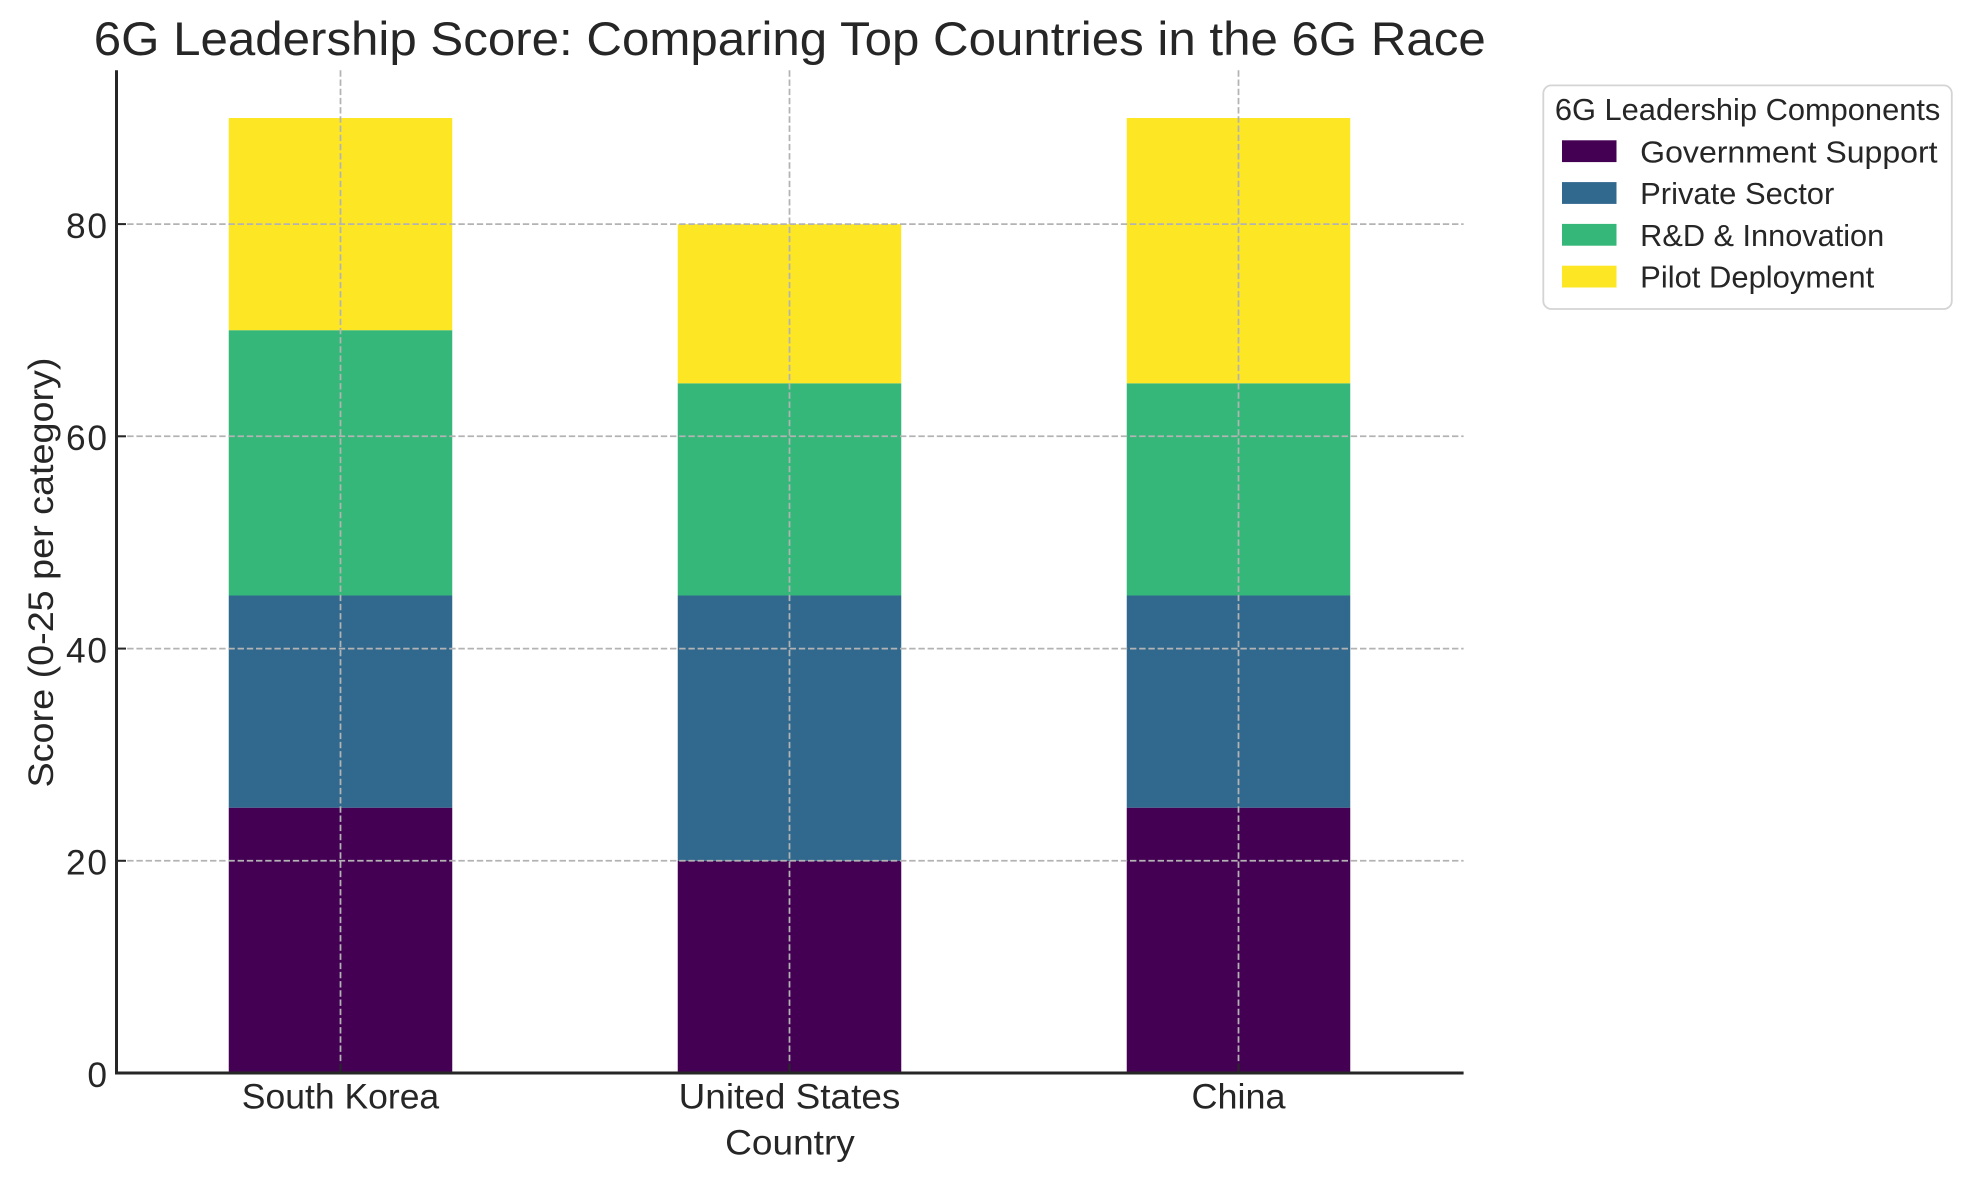 This screenshot has width=1969, height=1180. Describe the element at coordinates (97, 1075) in the screenshot. I see `svg-text: 0` at that location.